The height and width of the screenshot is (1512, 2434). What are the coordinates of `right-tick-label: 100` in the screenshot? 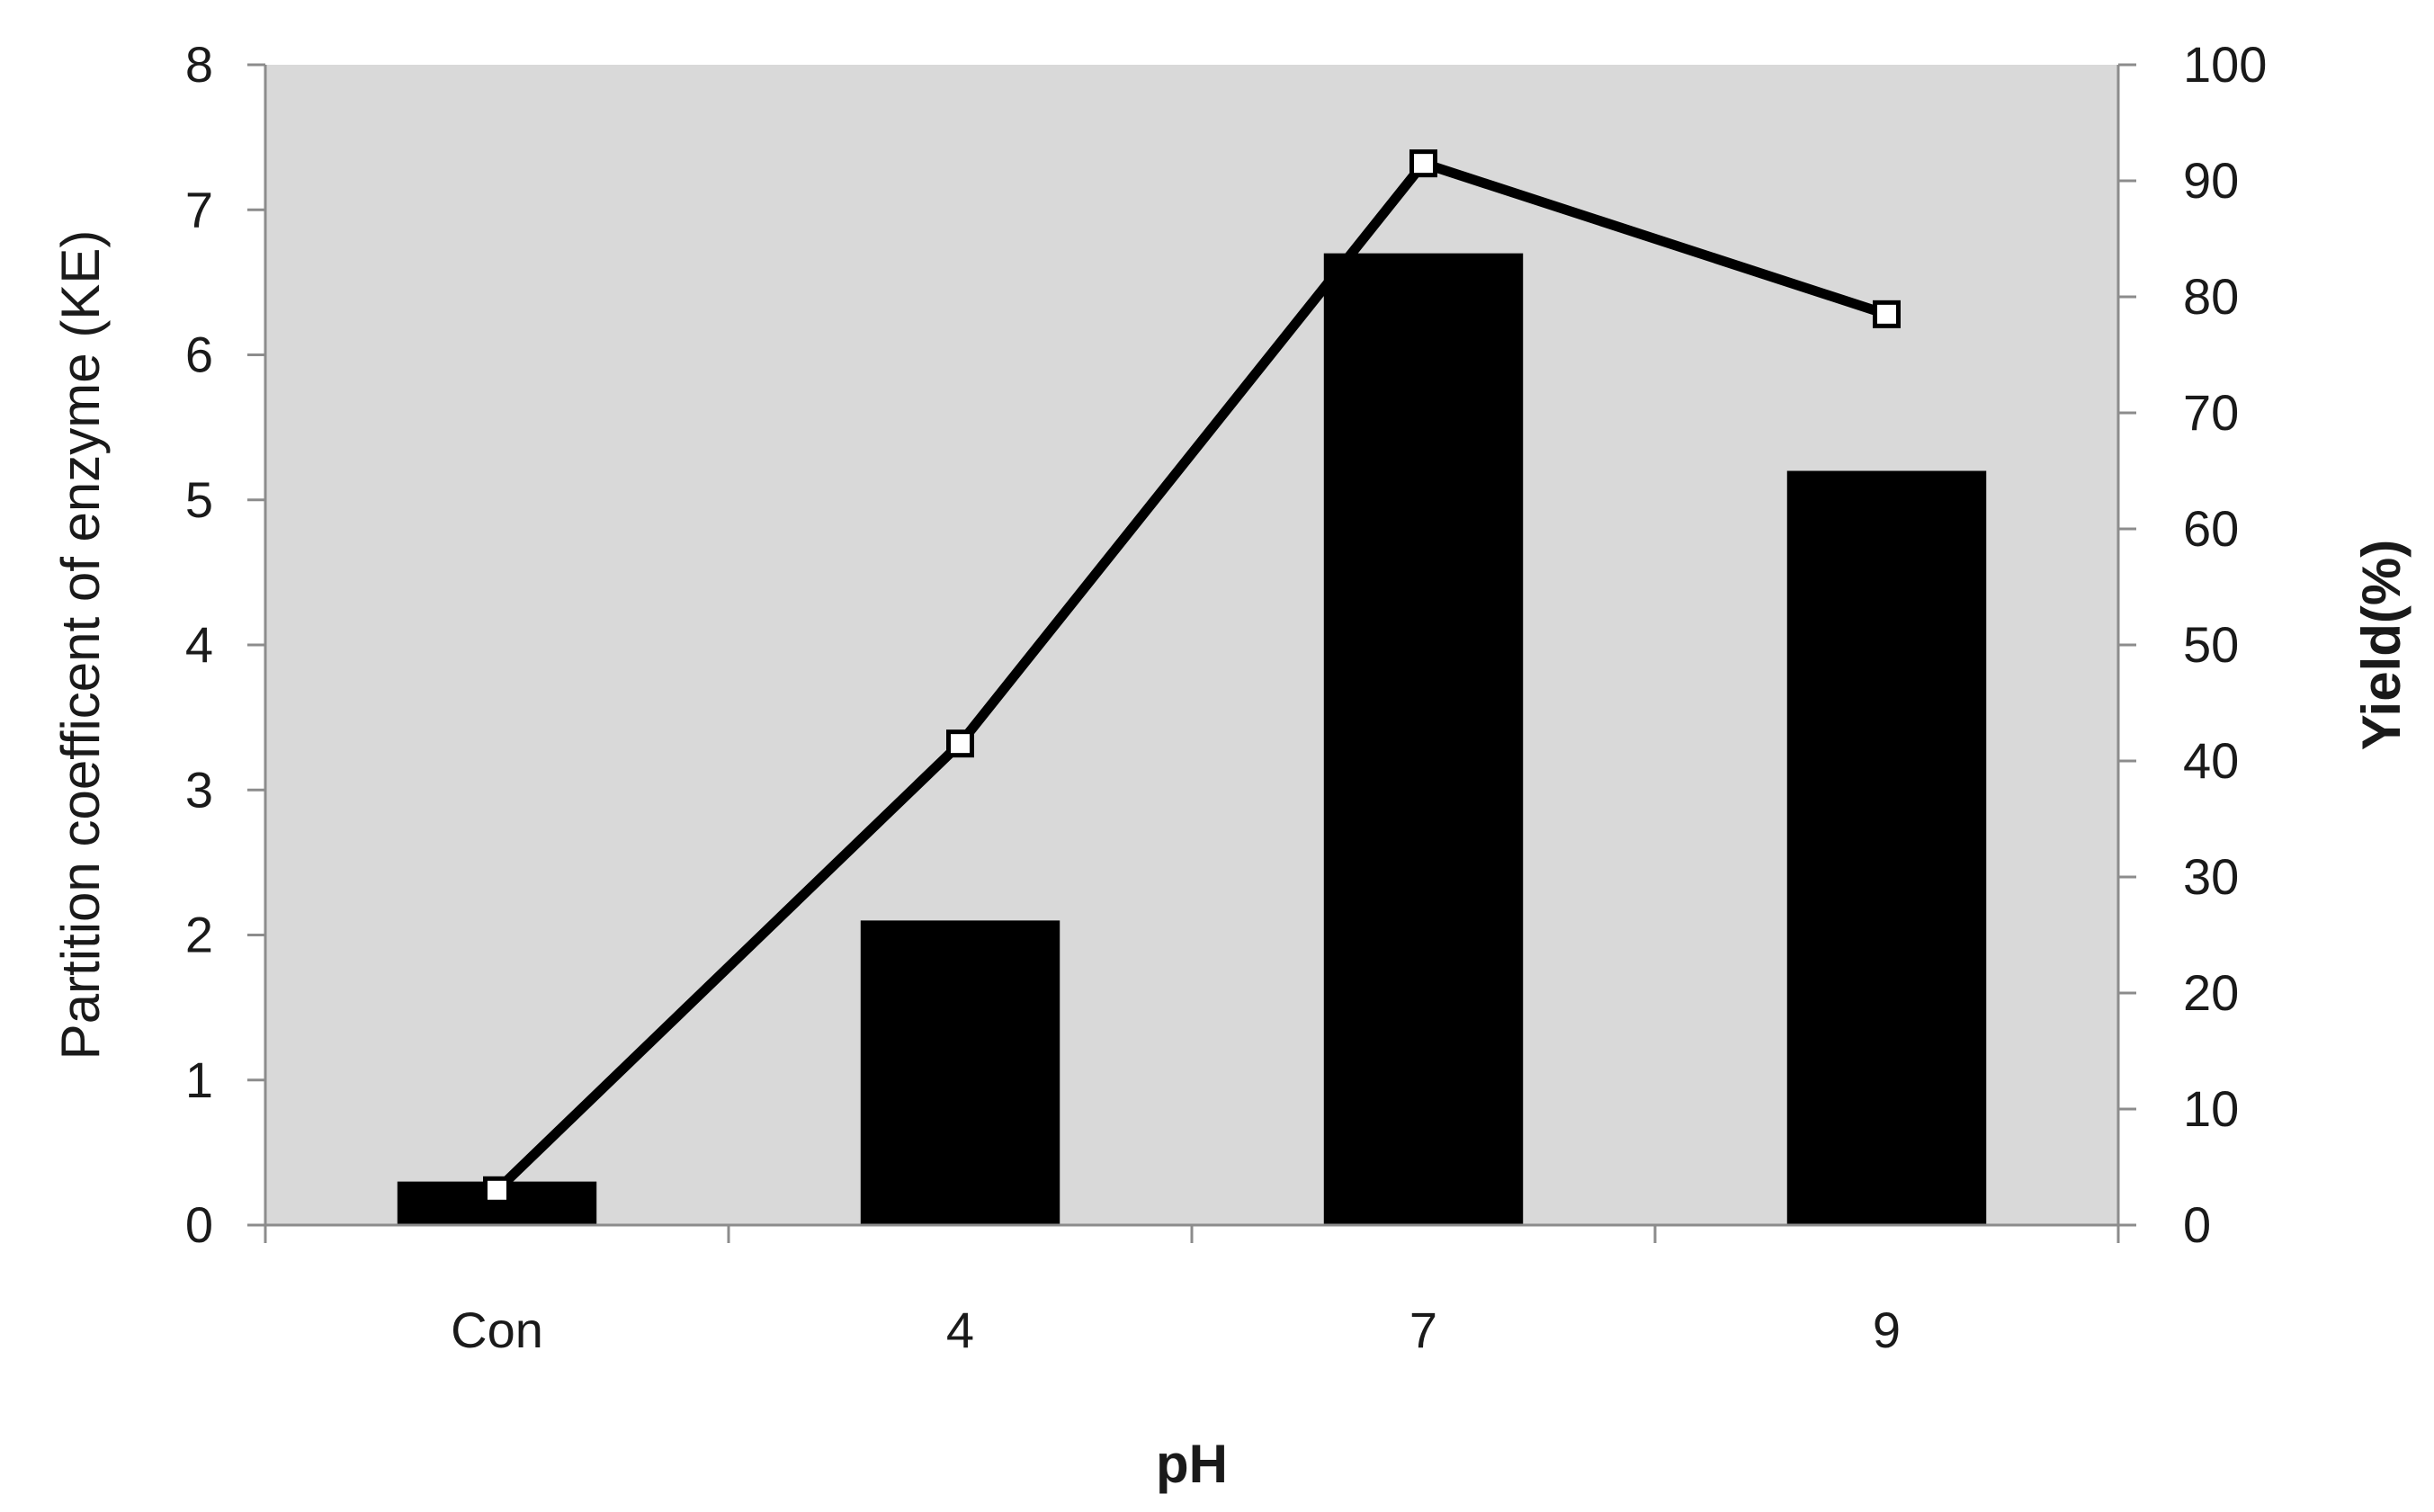 It's located at (2225, 64).